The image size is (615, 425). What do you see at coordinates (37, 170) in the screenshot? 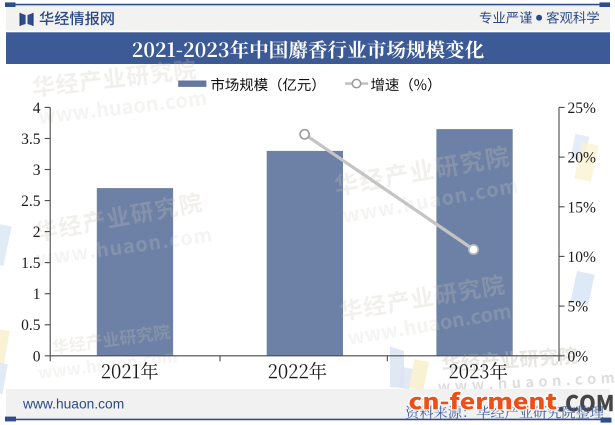
I see `svg-text: 3` at bounding box center [37, 170].